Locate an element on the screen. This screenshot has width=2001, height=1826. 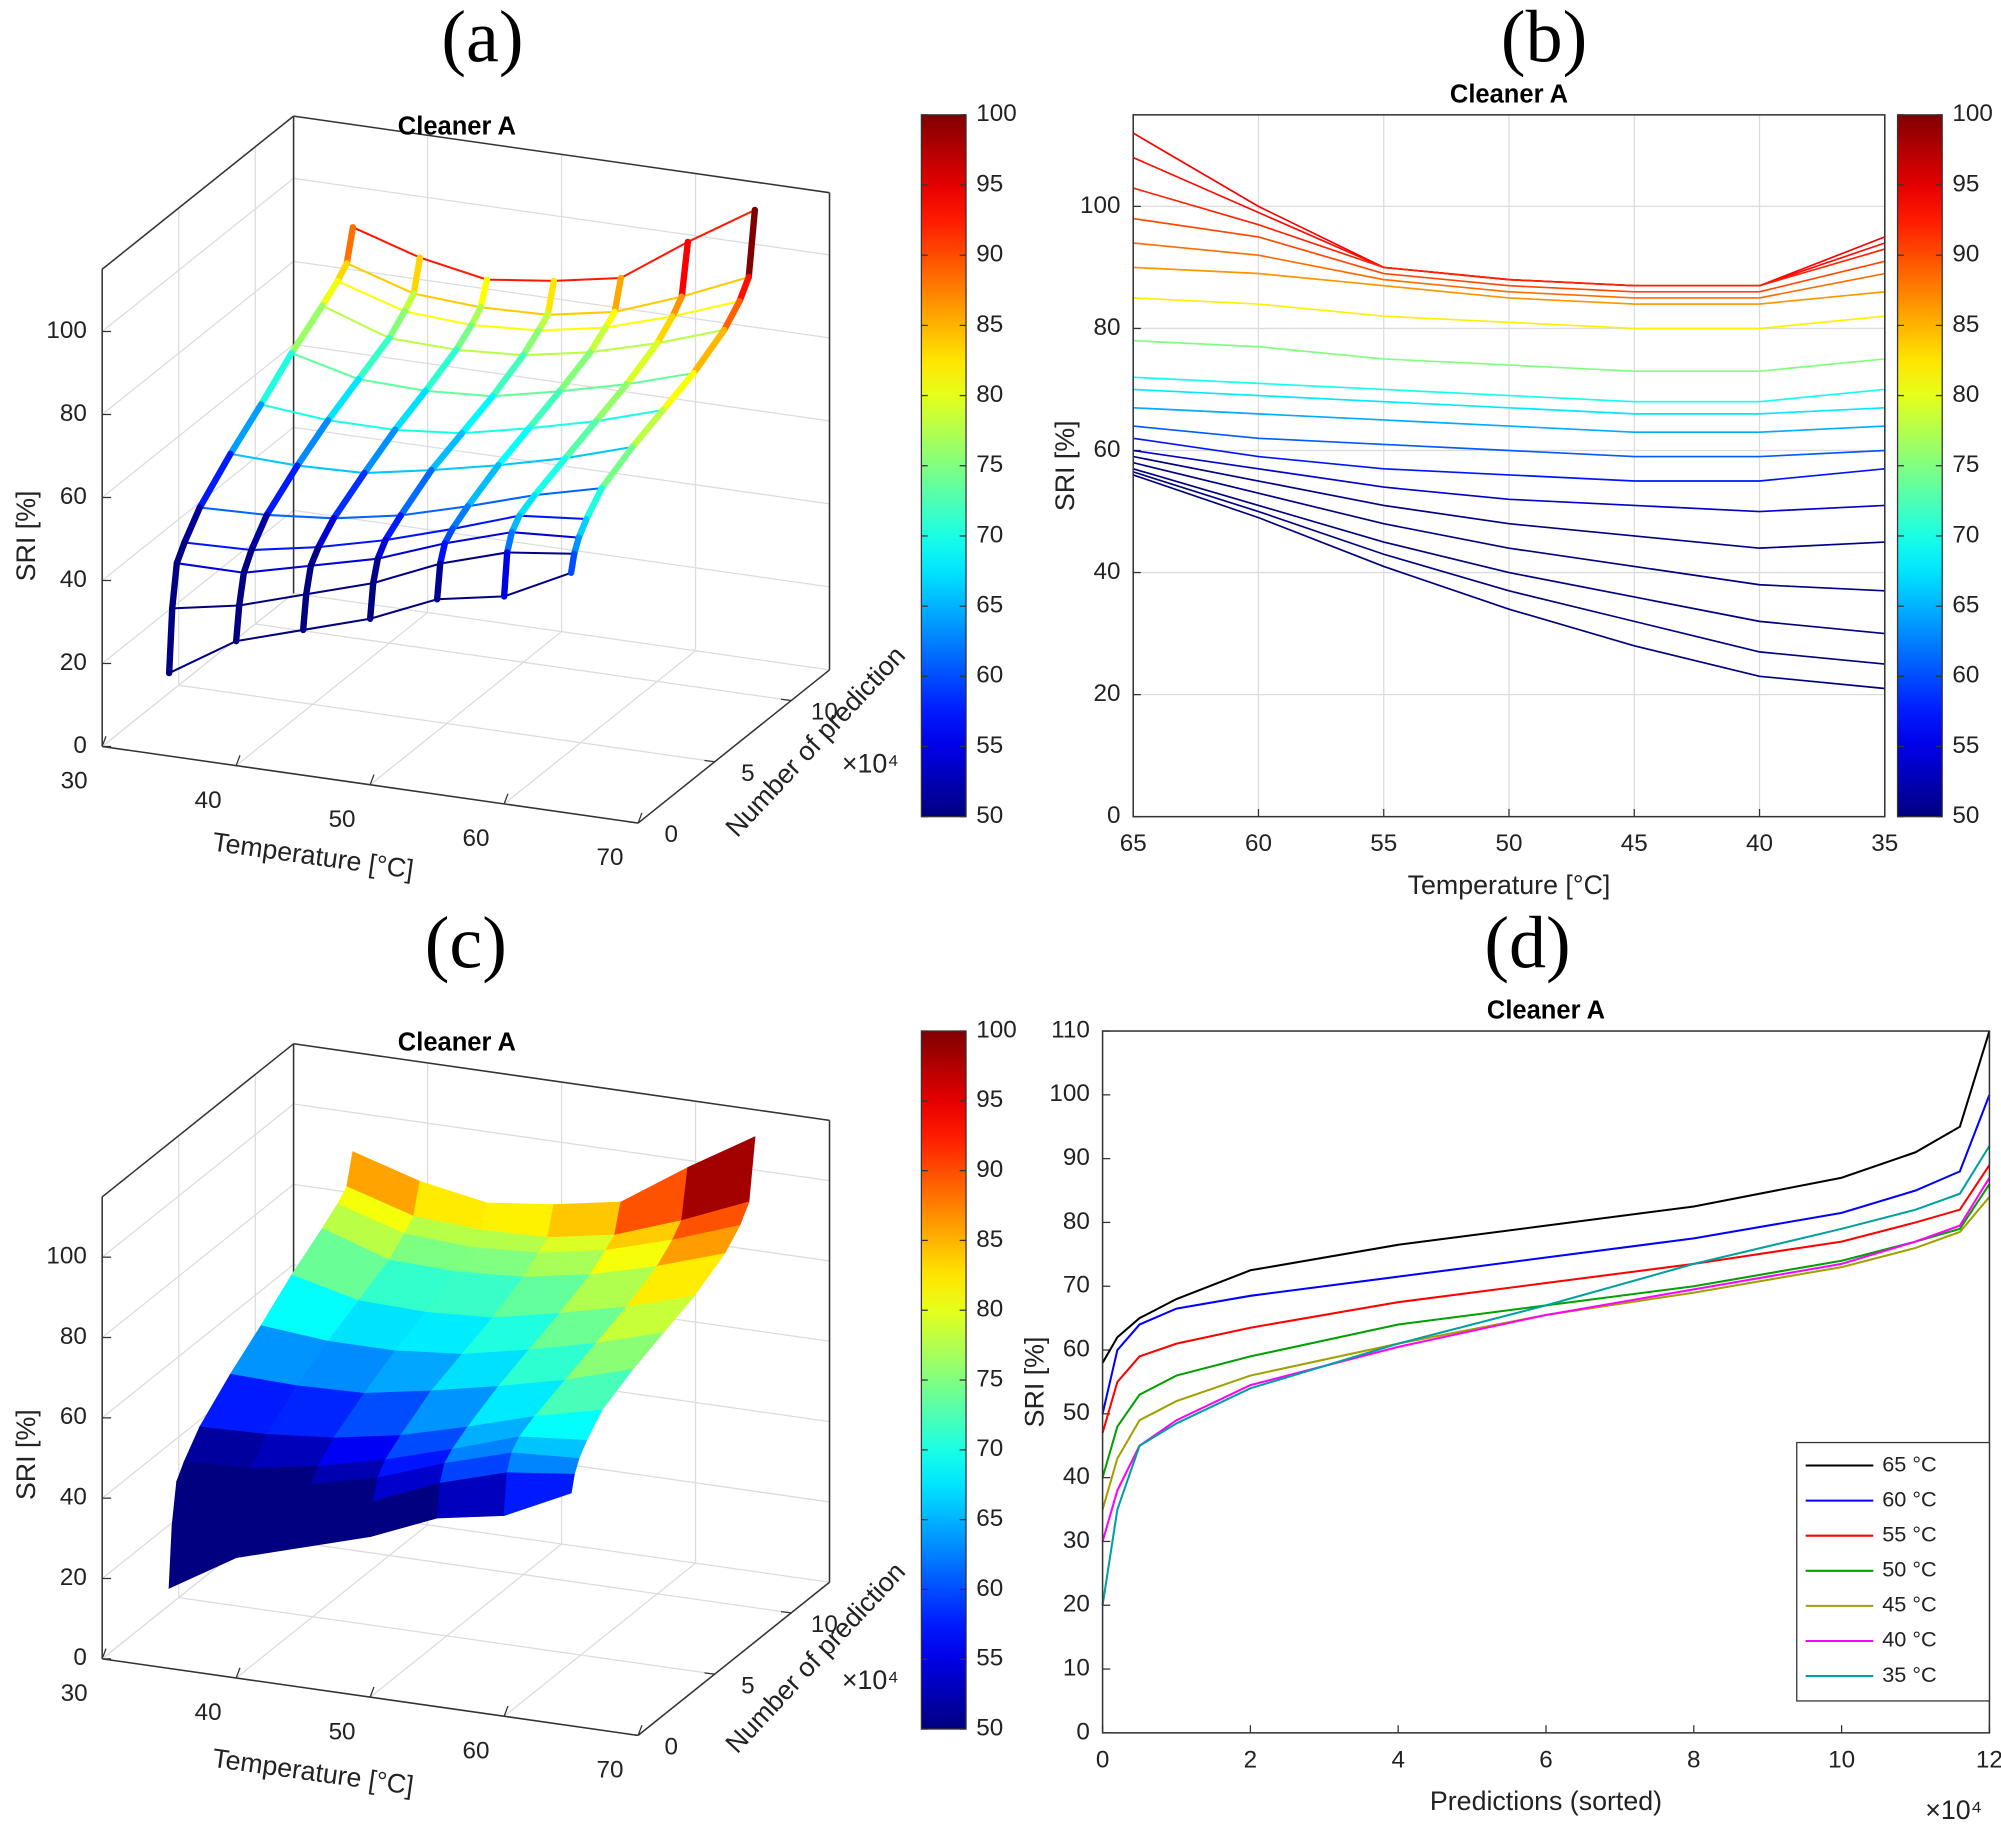
legend-label: 65 °C is located at coordinates (1909, 1463).